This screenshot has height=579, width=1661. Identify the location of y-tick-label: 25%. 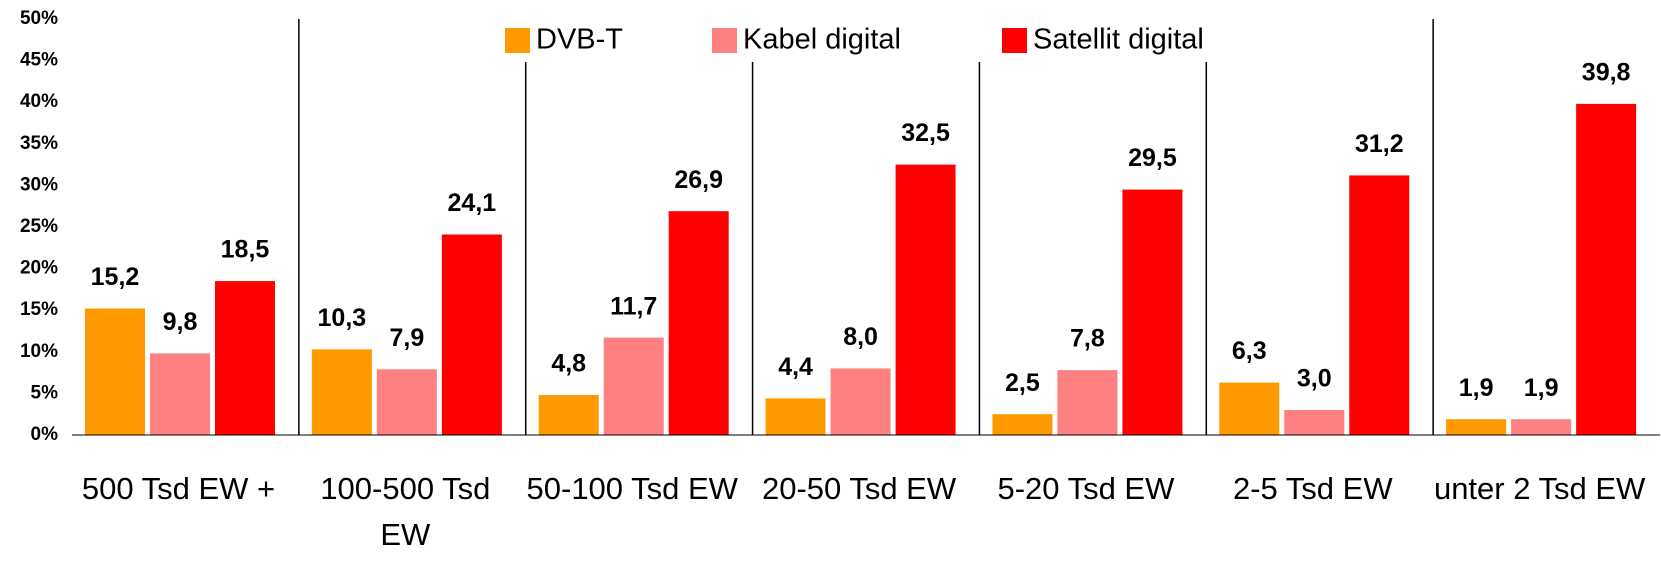
(39, 226).